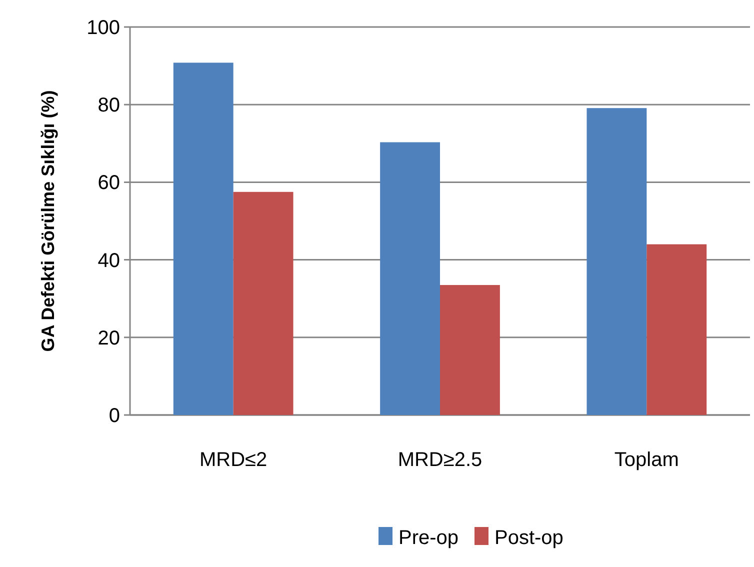 Image resolution: width=754 pixels, height=567 pixels. Describe the element at coordinates (529, 538) in the screenshot. I see `legend-label: Post-op` at that location.